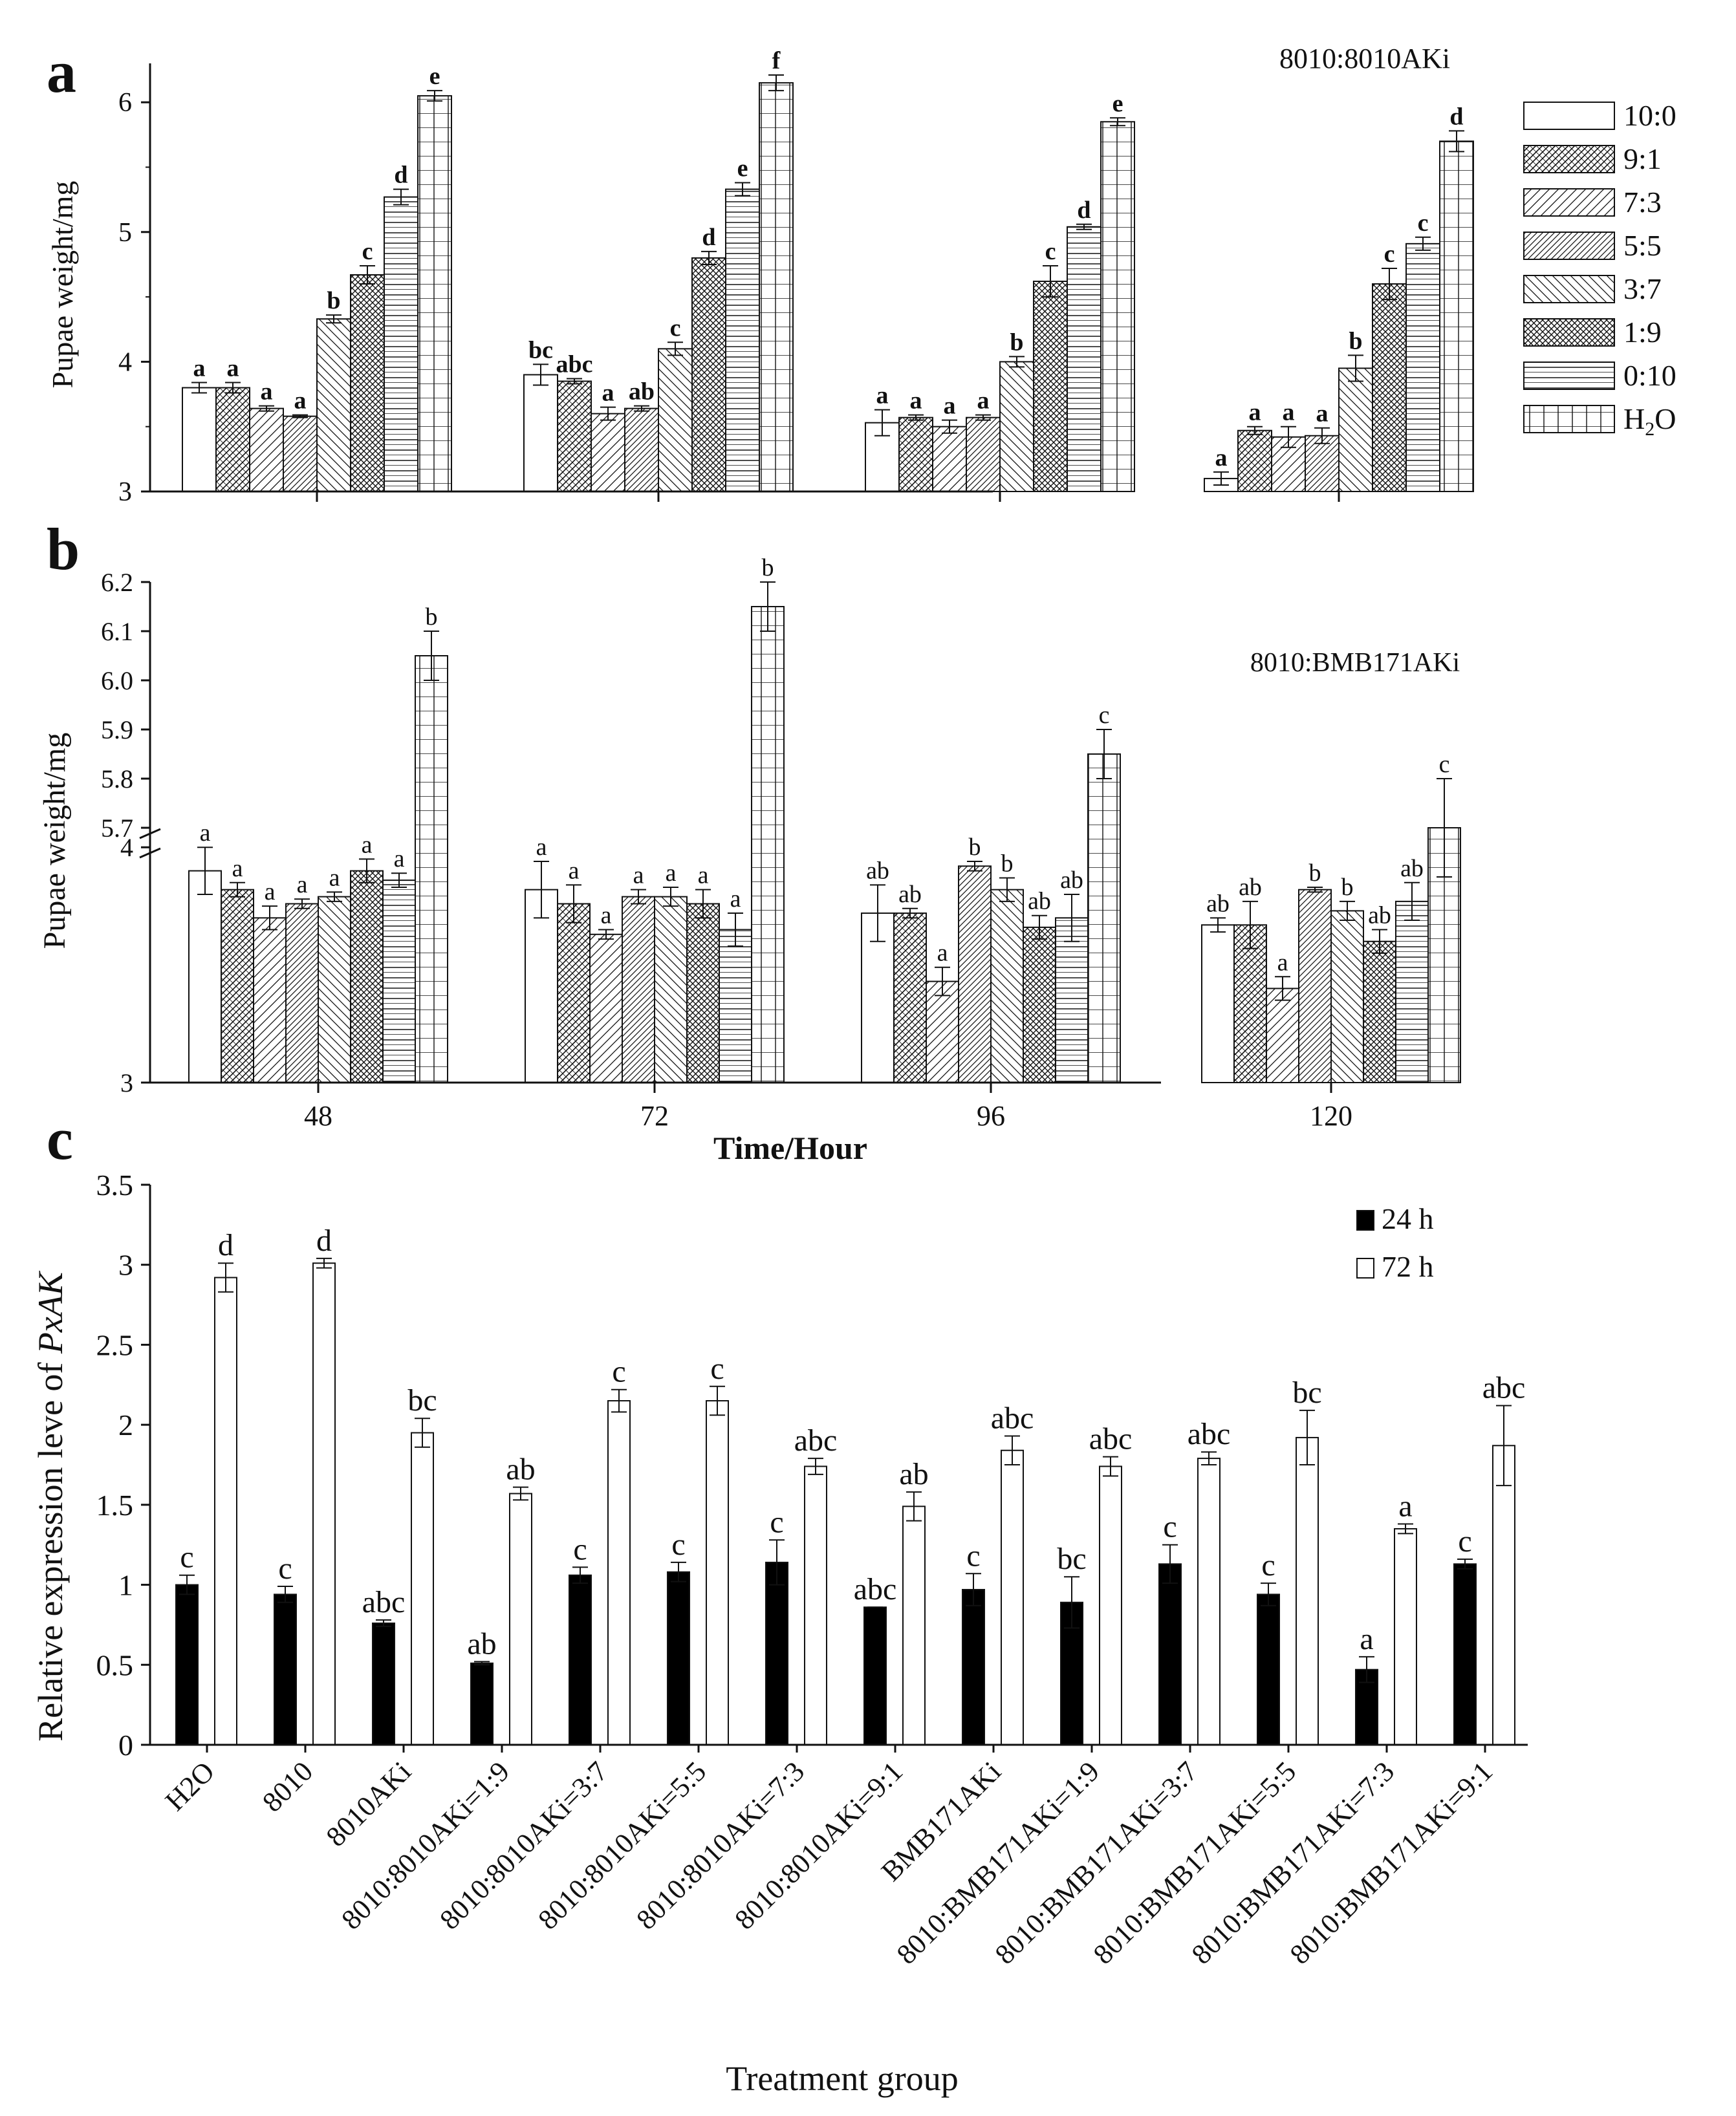 This screenshot has width=1736, height=2116. What do you see at coordinates (117, 829) in the screenshot?
I see `y-tick-label-b: 5.7` at bounding box center [117, 829].